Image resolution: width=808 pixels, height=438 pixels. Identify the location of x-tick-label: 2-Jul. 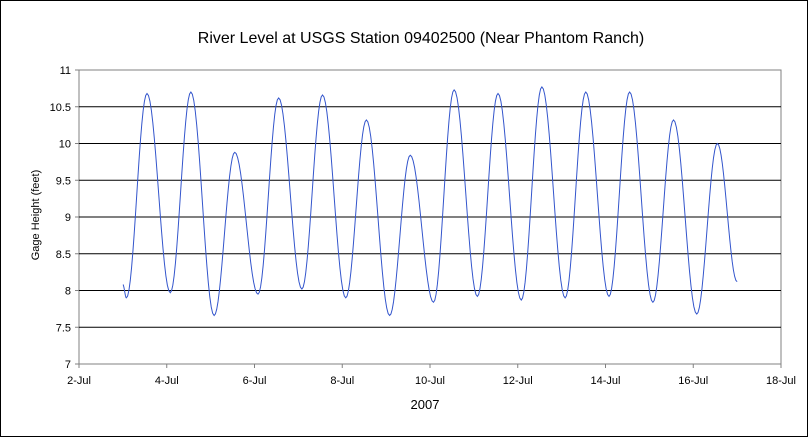
(79, 381).